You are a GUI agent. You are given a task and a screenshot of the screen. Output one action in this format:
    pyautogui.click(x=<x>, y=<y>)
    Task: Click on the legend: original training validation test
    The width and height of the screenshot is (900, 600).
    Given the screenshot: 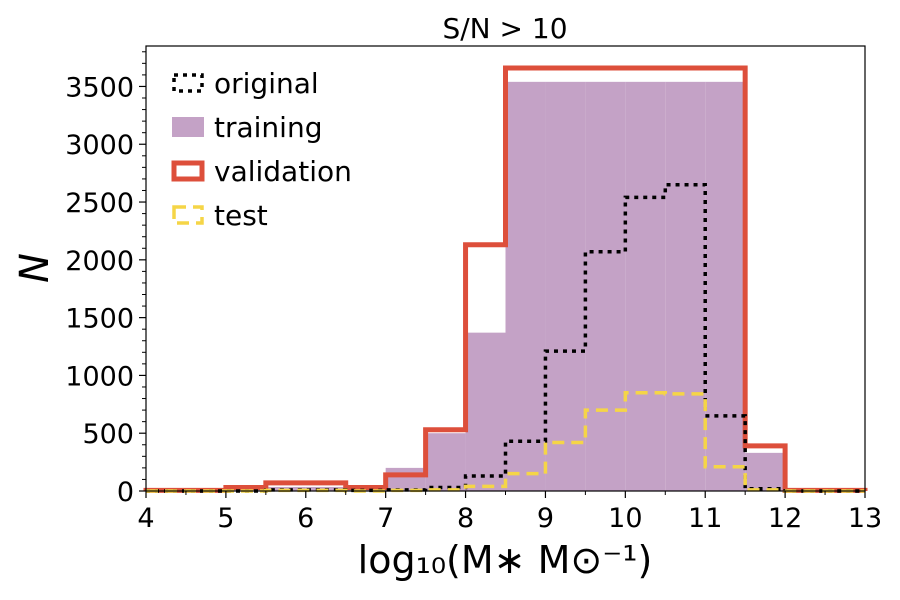 What is the action you would take?
    pyautogui.click(x=261, y=149)
    